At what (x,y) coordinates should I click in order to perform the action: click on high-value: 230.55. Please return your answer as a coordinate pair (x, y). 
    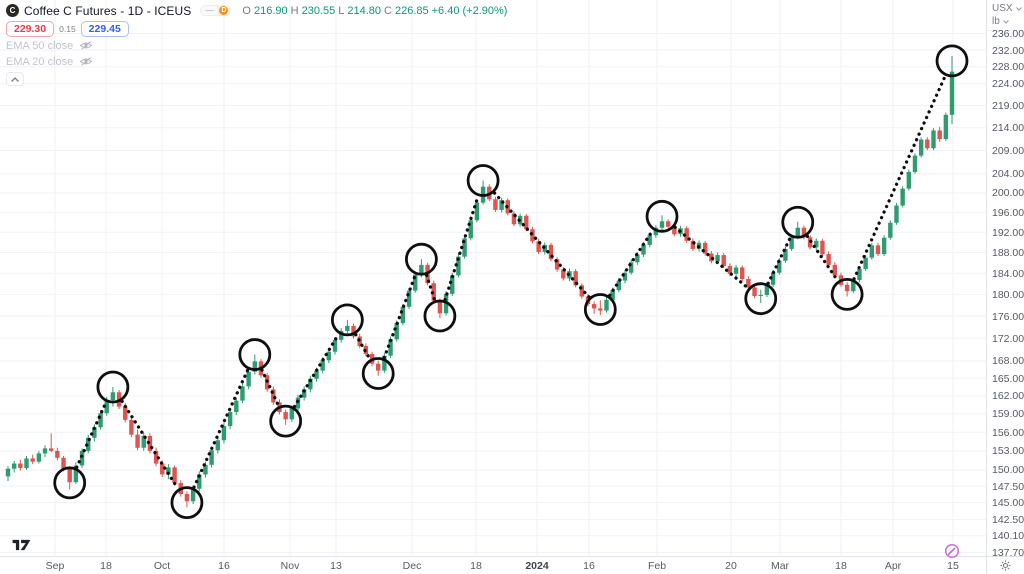
    Looking at the image, I should click on (318, 10).